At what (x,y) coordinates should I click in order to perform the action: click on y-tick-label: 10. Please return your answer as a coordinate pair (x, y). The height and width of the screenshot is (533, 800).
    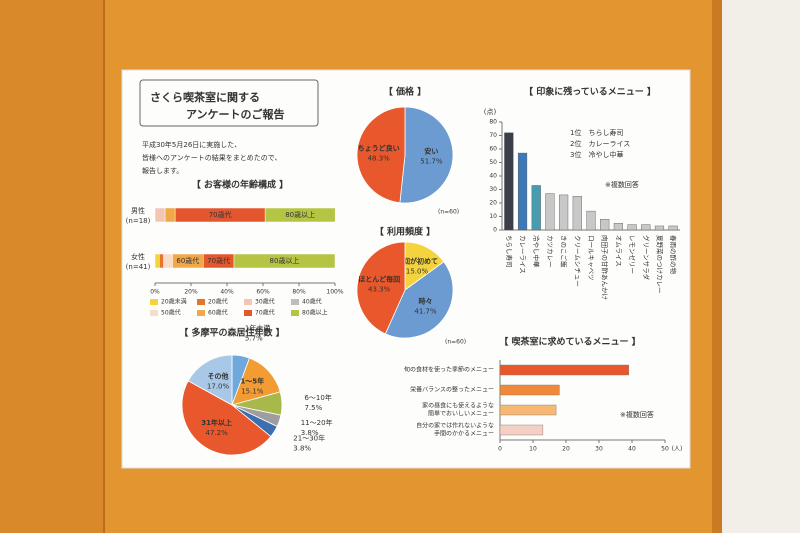
    Looking at the image, I should click on (493, 216).